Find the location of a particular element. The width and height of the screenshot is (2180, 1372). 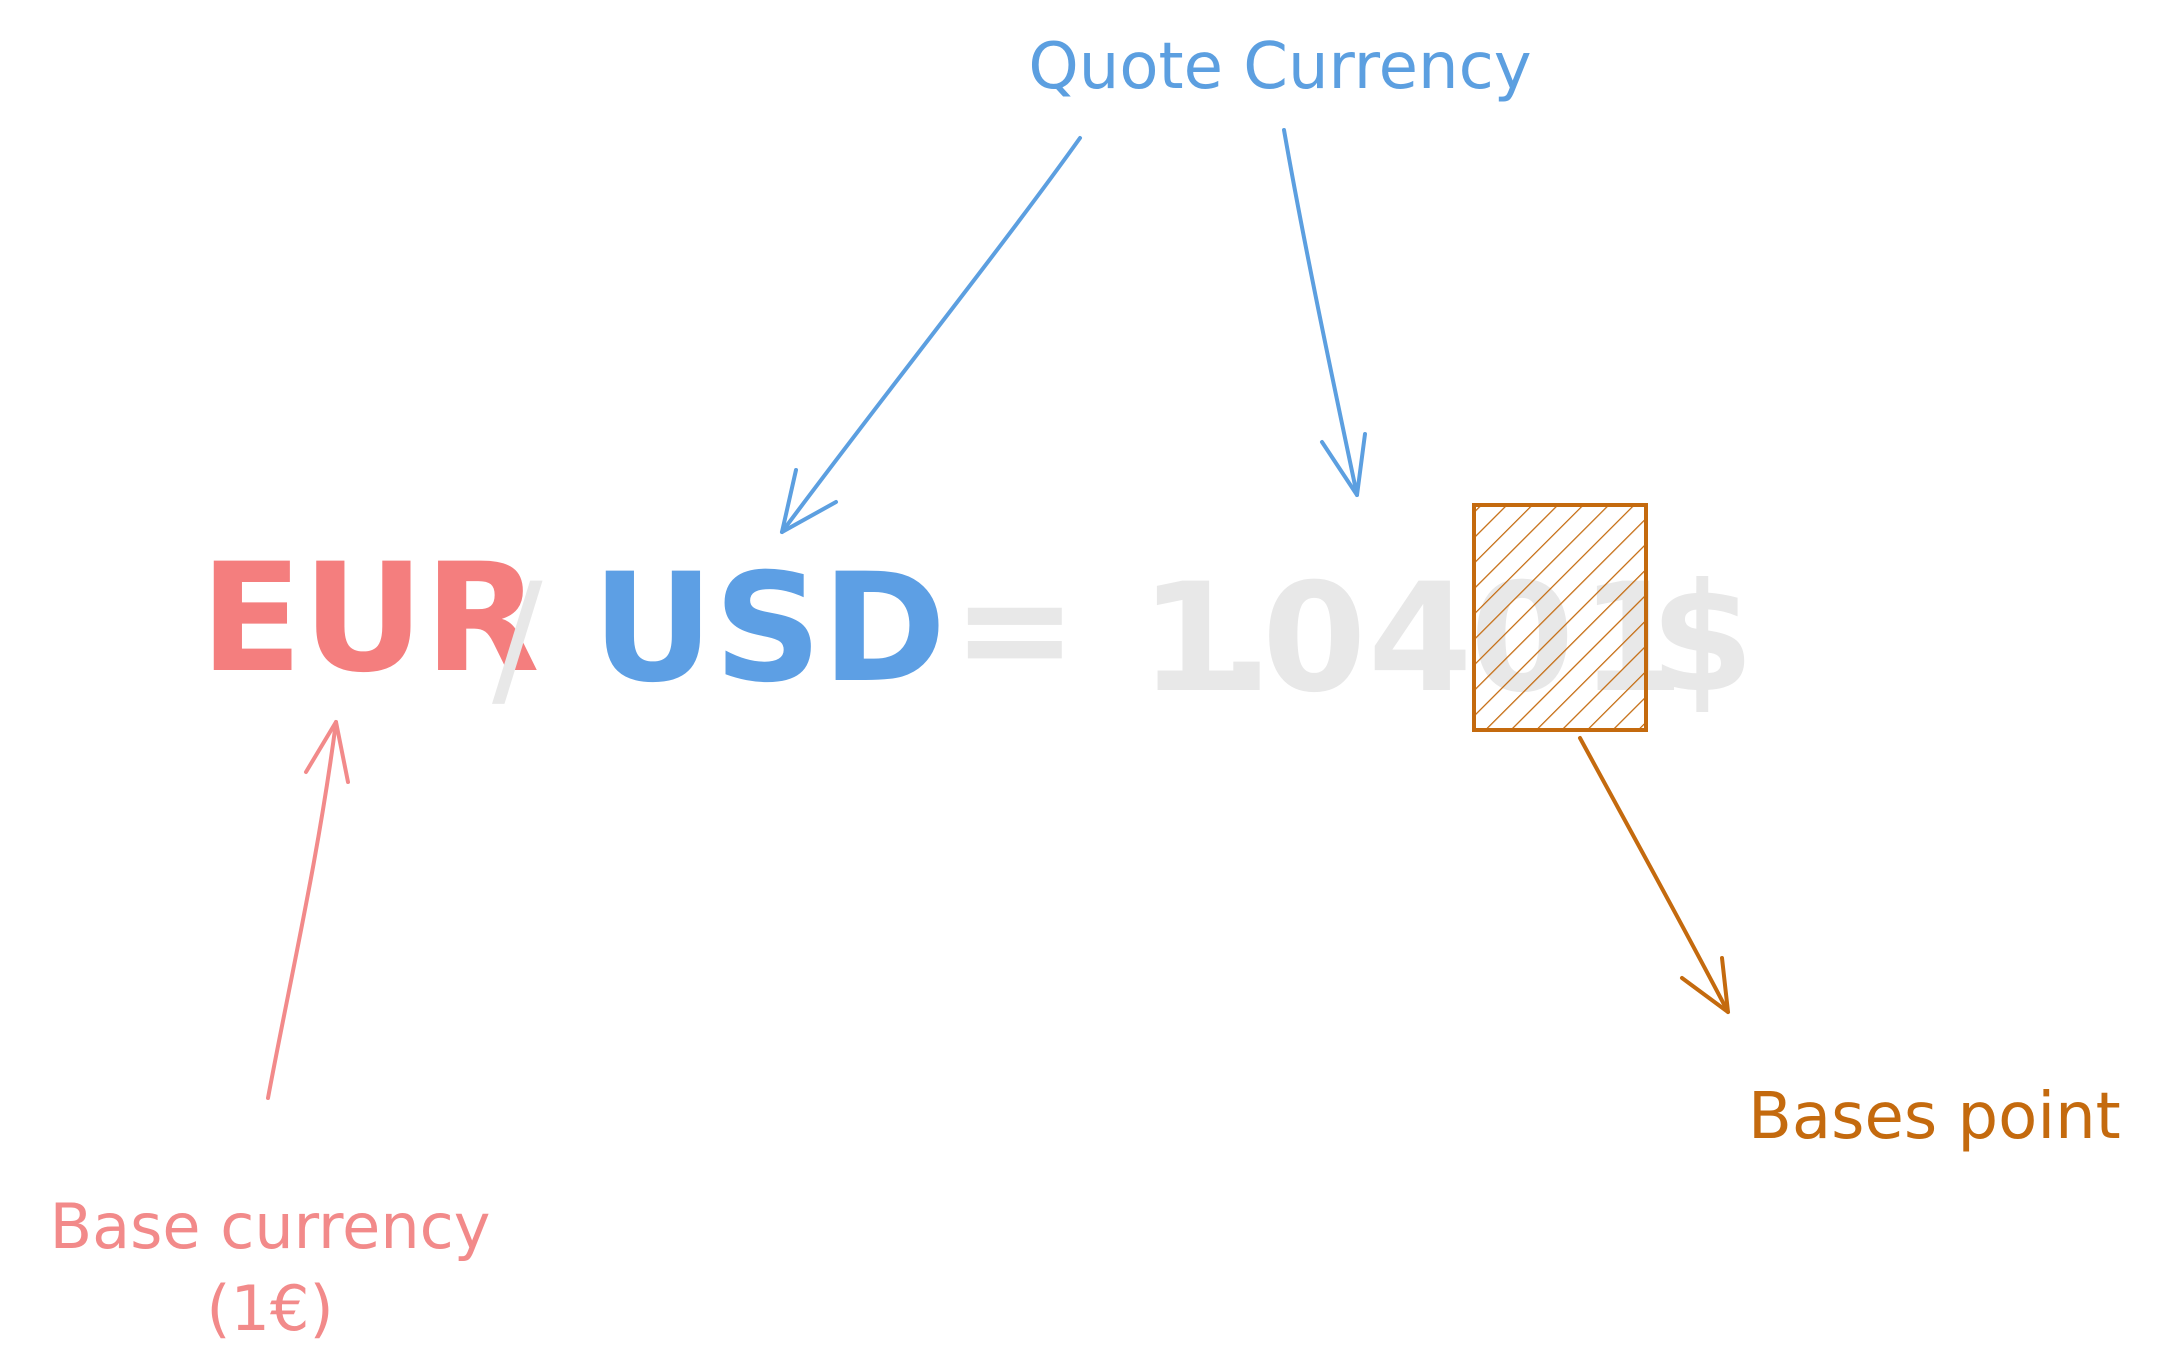

equals-sign: = is located at coordinates (1015, 629).